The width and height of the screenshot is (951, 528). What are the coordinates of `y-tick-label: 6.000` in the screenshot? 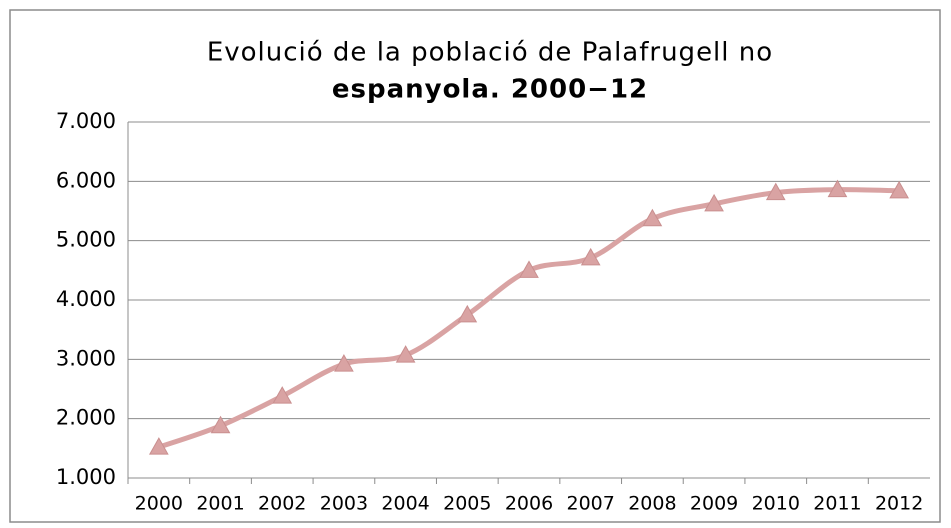 It's located at (86, 180).